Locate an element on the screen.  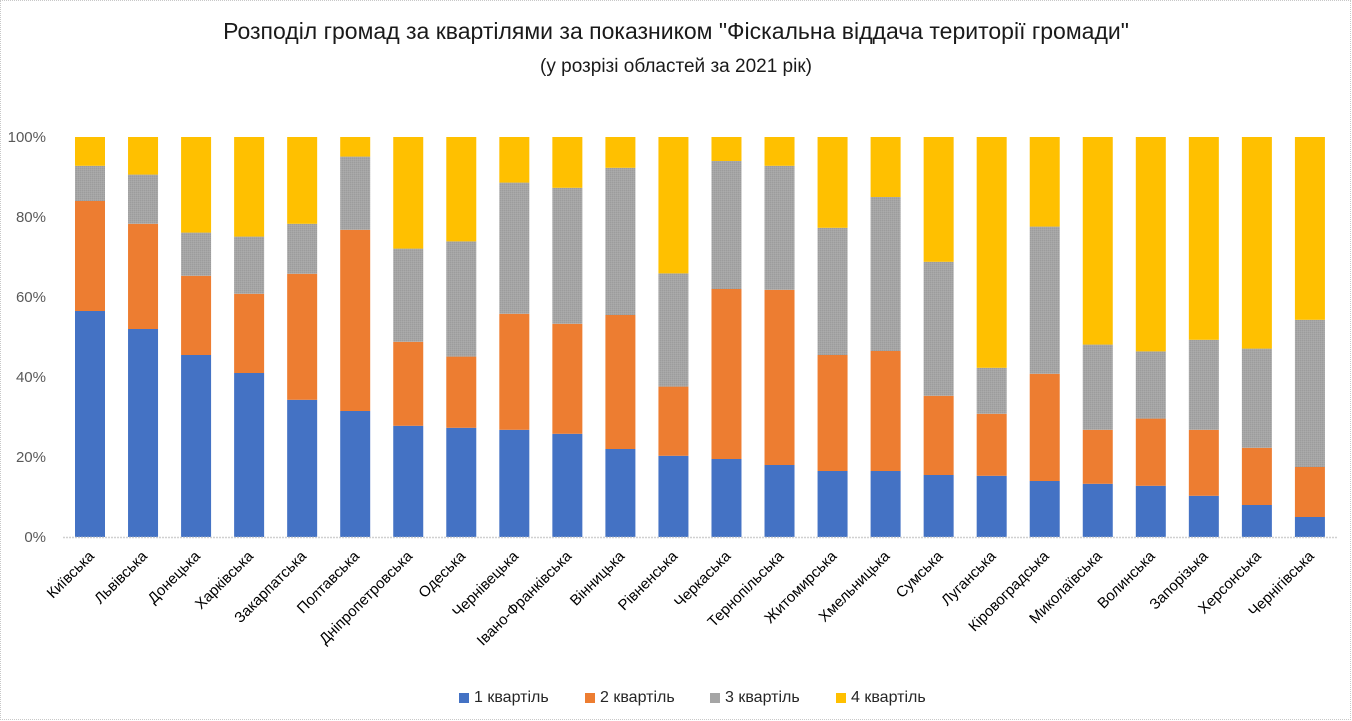
x-tick-label: Київська is located at coordinates (71, 574).